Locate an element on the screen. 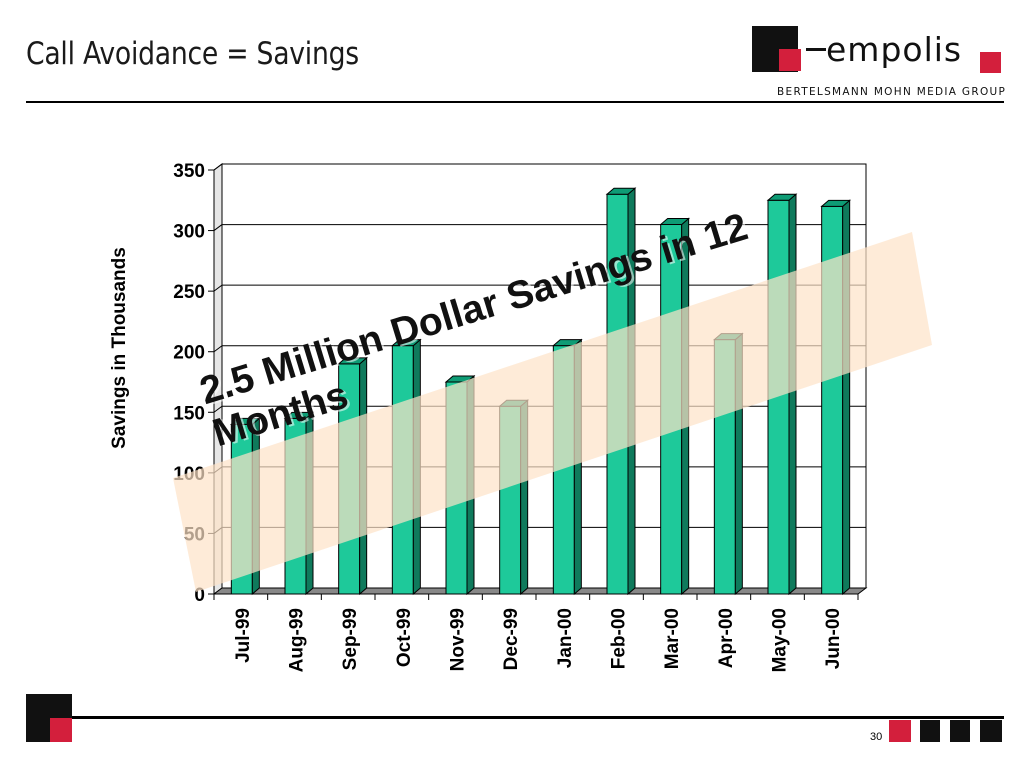  y-tick-label: 150 is located at coordinates (189, 413).